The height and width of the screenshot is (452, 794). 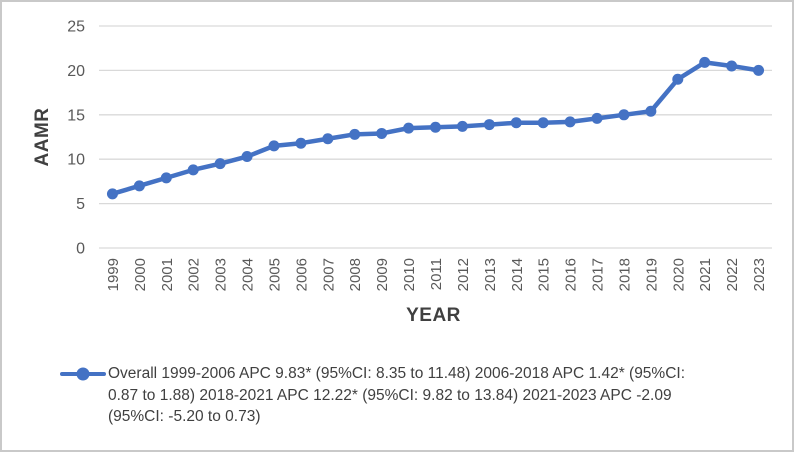 What do you see at coordinates (409, 274) in the screenshot?
I see `x-tick-label: 2010` at bounding box center [409, 274].